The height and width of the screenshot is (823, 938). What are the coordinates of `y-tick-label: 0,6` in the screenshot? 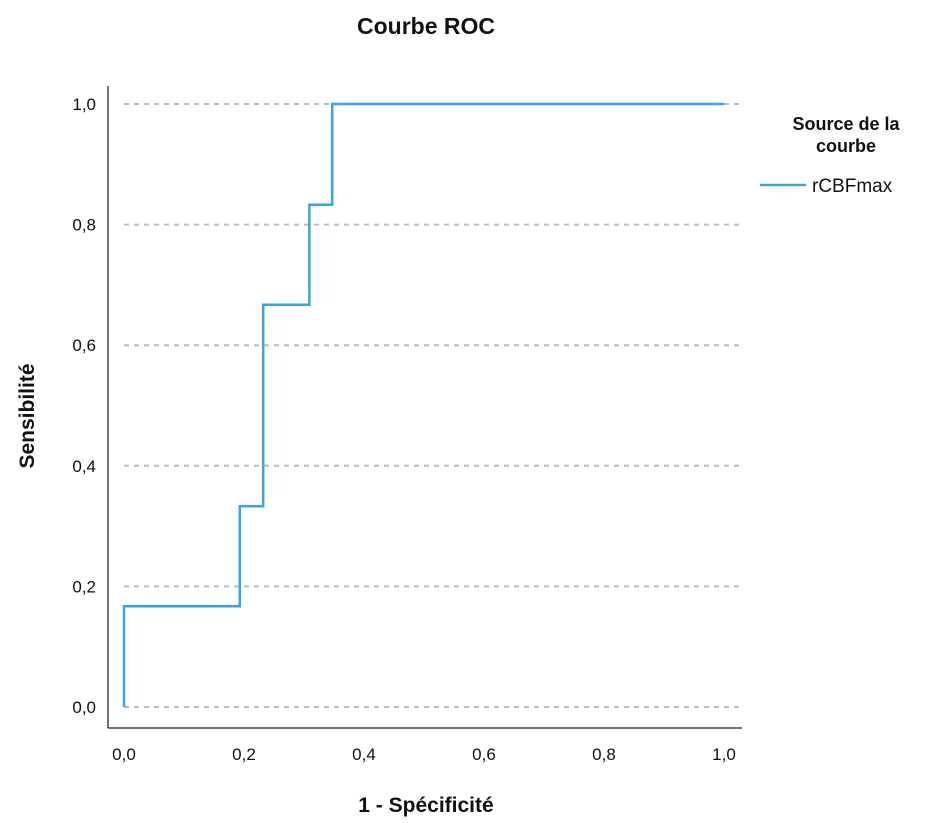 It's located at (84, 345).